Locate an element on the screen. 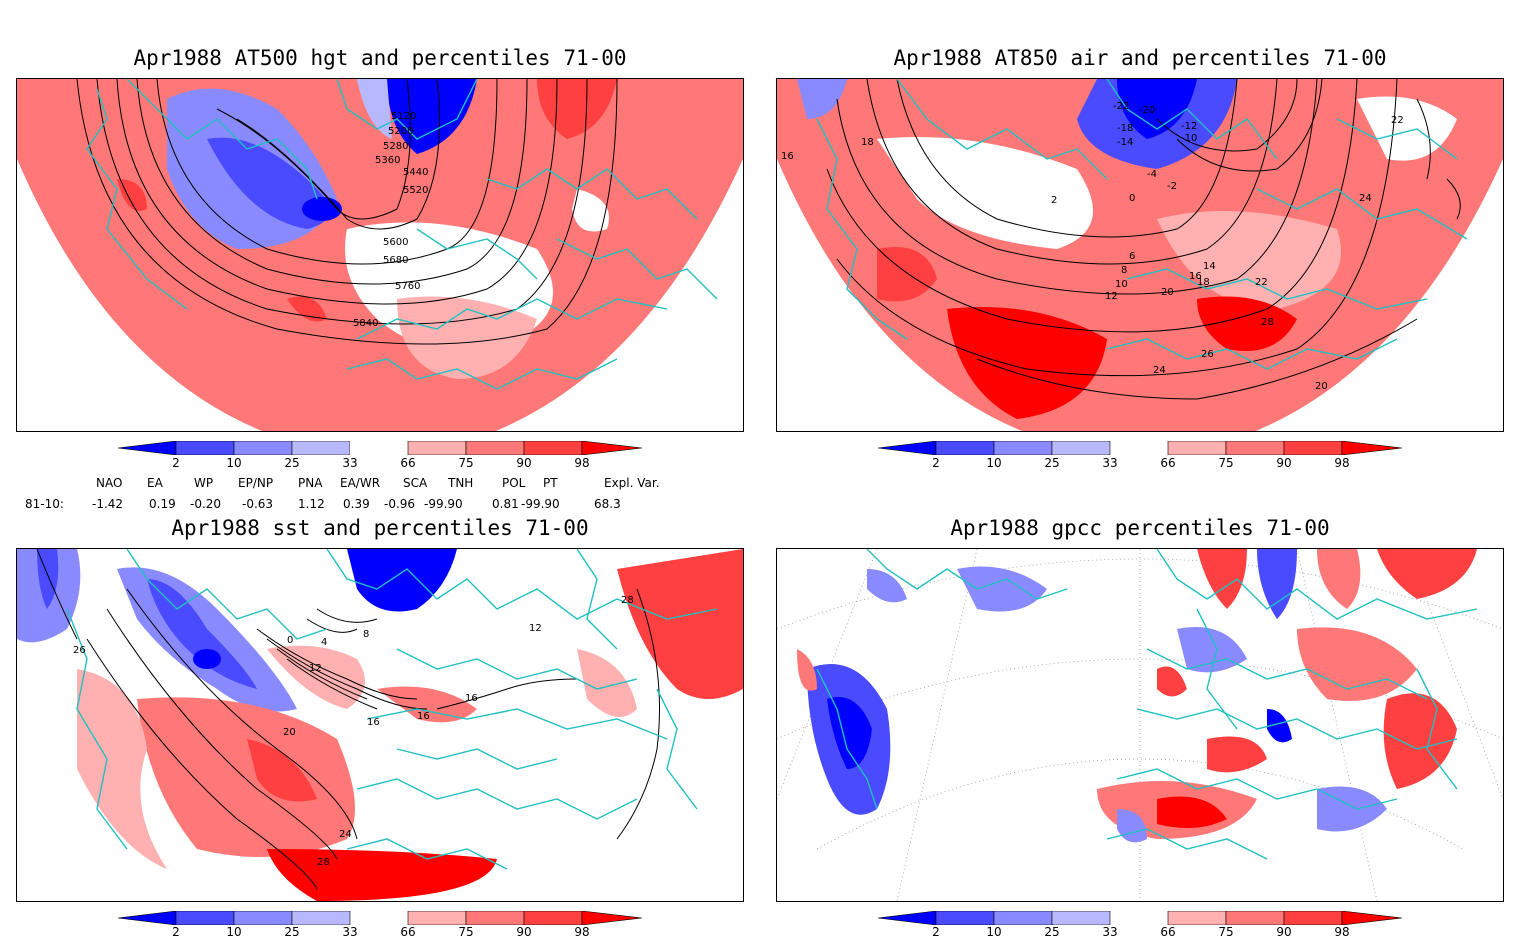 This screenshot has width=1520, height=940. height-contours is located at coordinates (347, 212).